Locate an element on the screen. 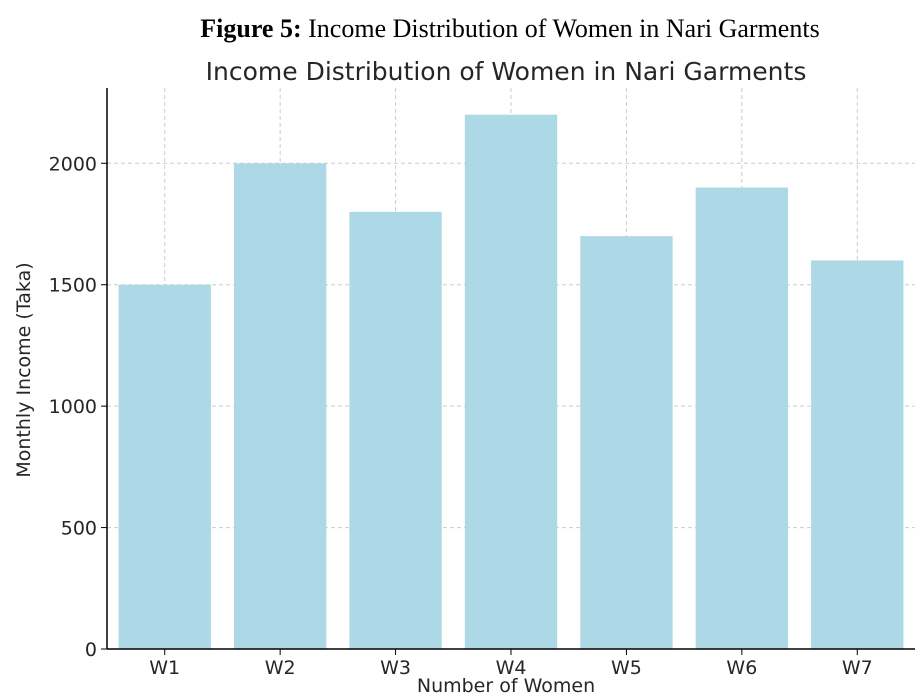 This screenshot has height=699, width=916. y-tick-label-0: 0 is located at coordinates (91, 650).